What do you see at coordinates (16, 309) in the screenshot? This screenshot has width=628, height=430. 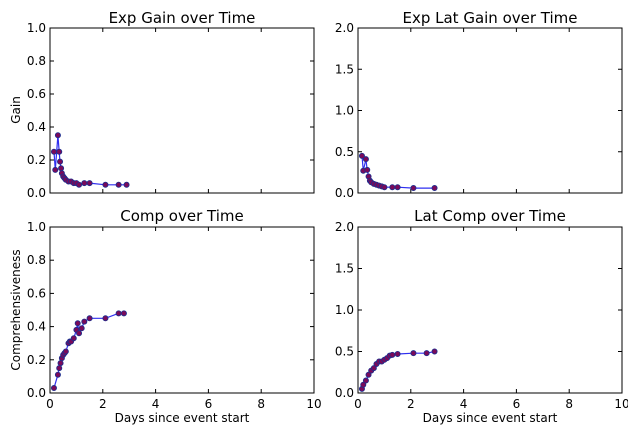 I see `y-axis-label: Comprehensiveness` at bounding box center [16, 309].